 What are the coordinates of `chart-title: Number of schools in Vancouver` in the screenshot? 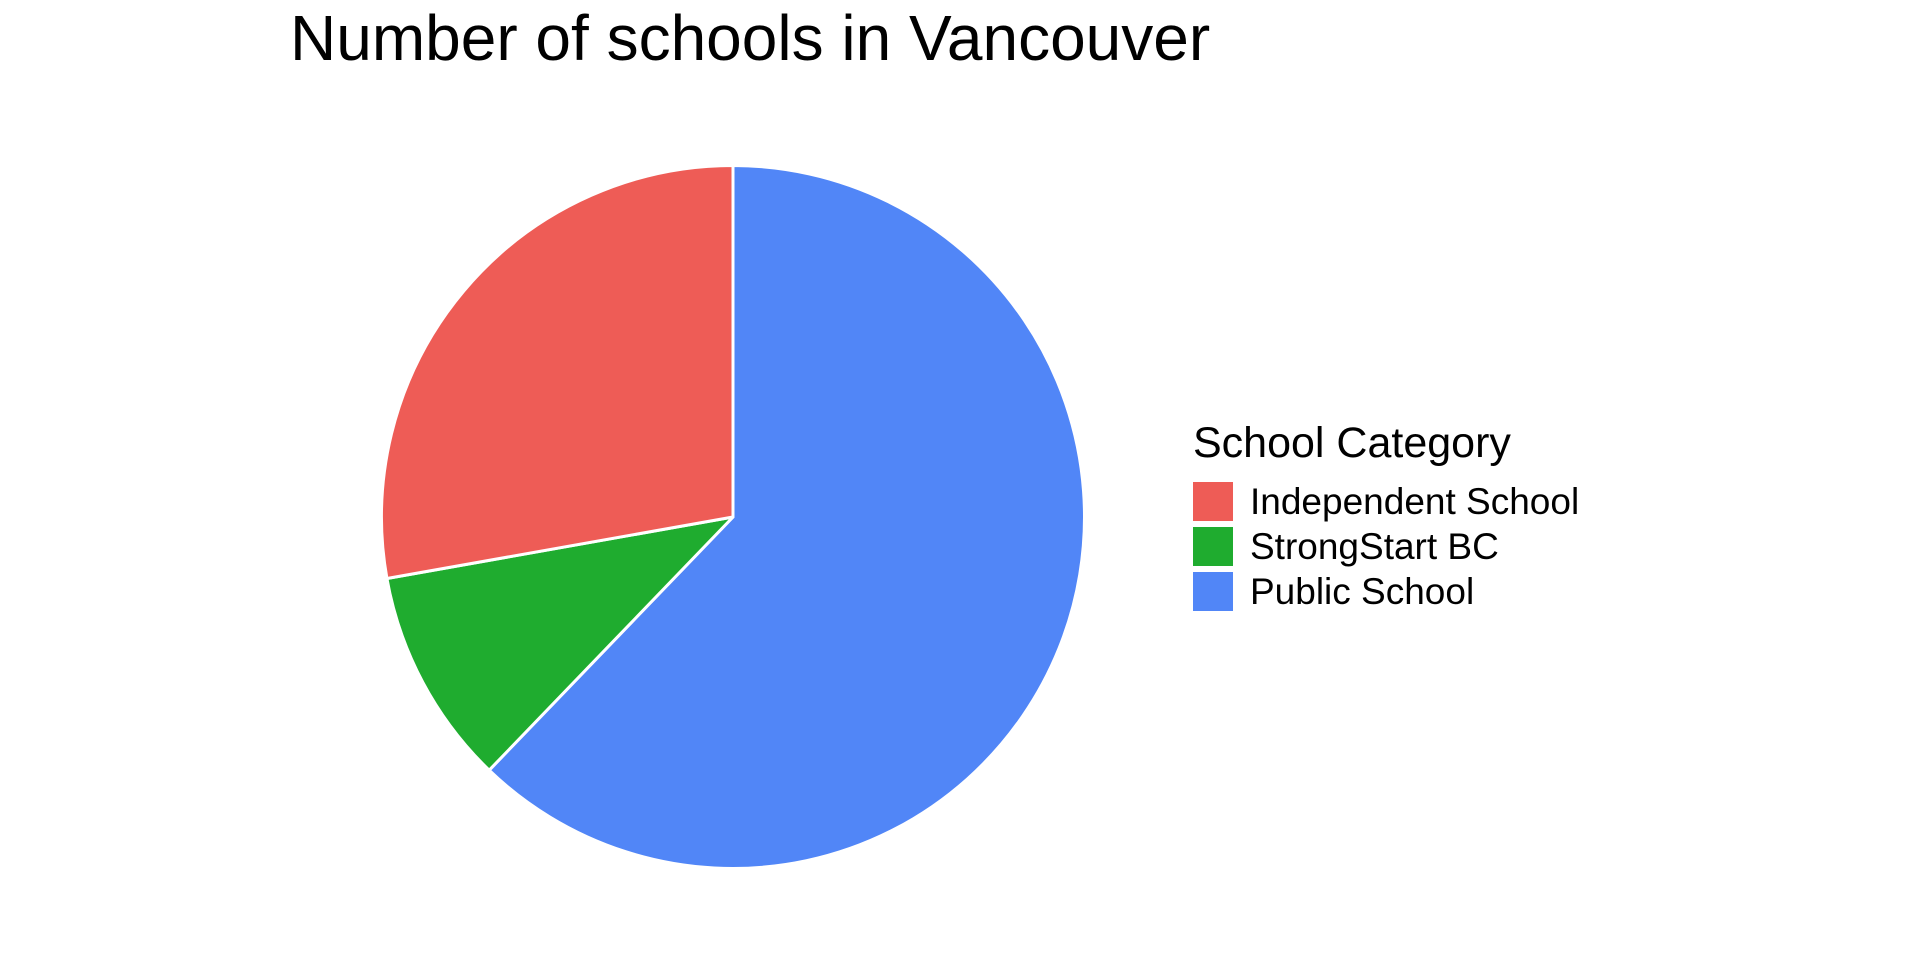 It's located at (750, 38).